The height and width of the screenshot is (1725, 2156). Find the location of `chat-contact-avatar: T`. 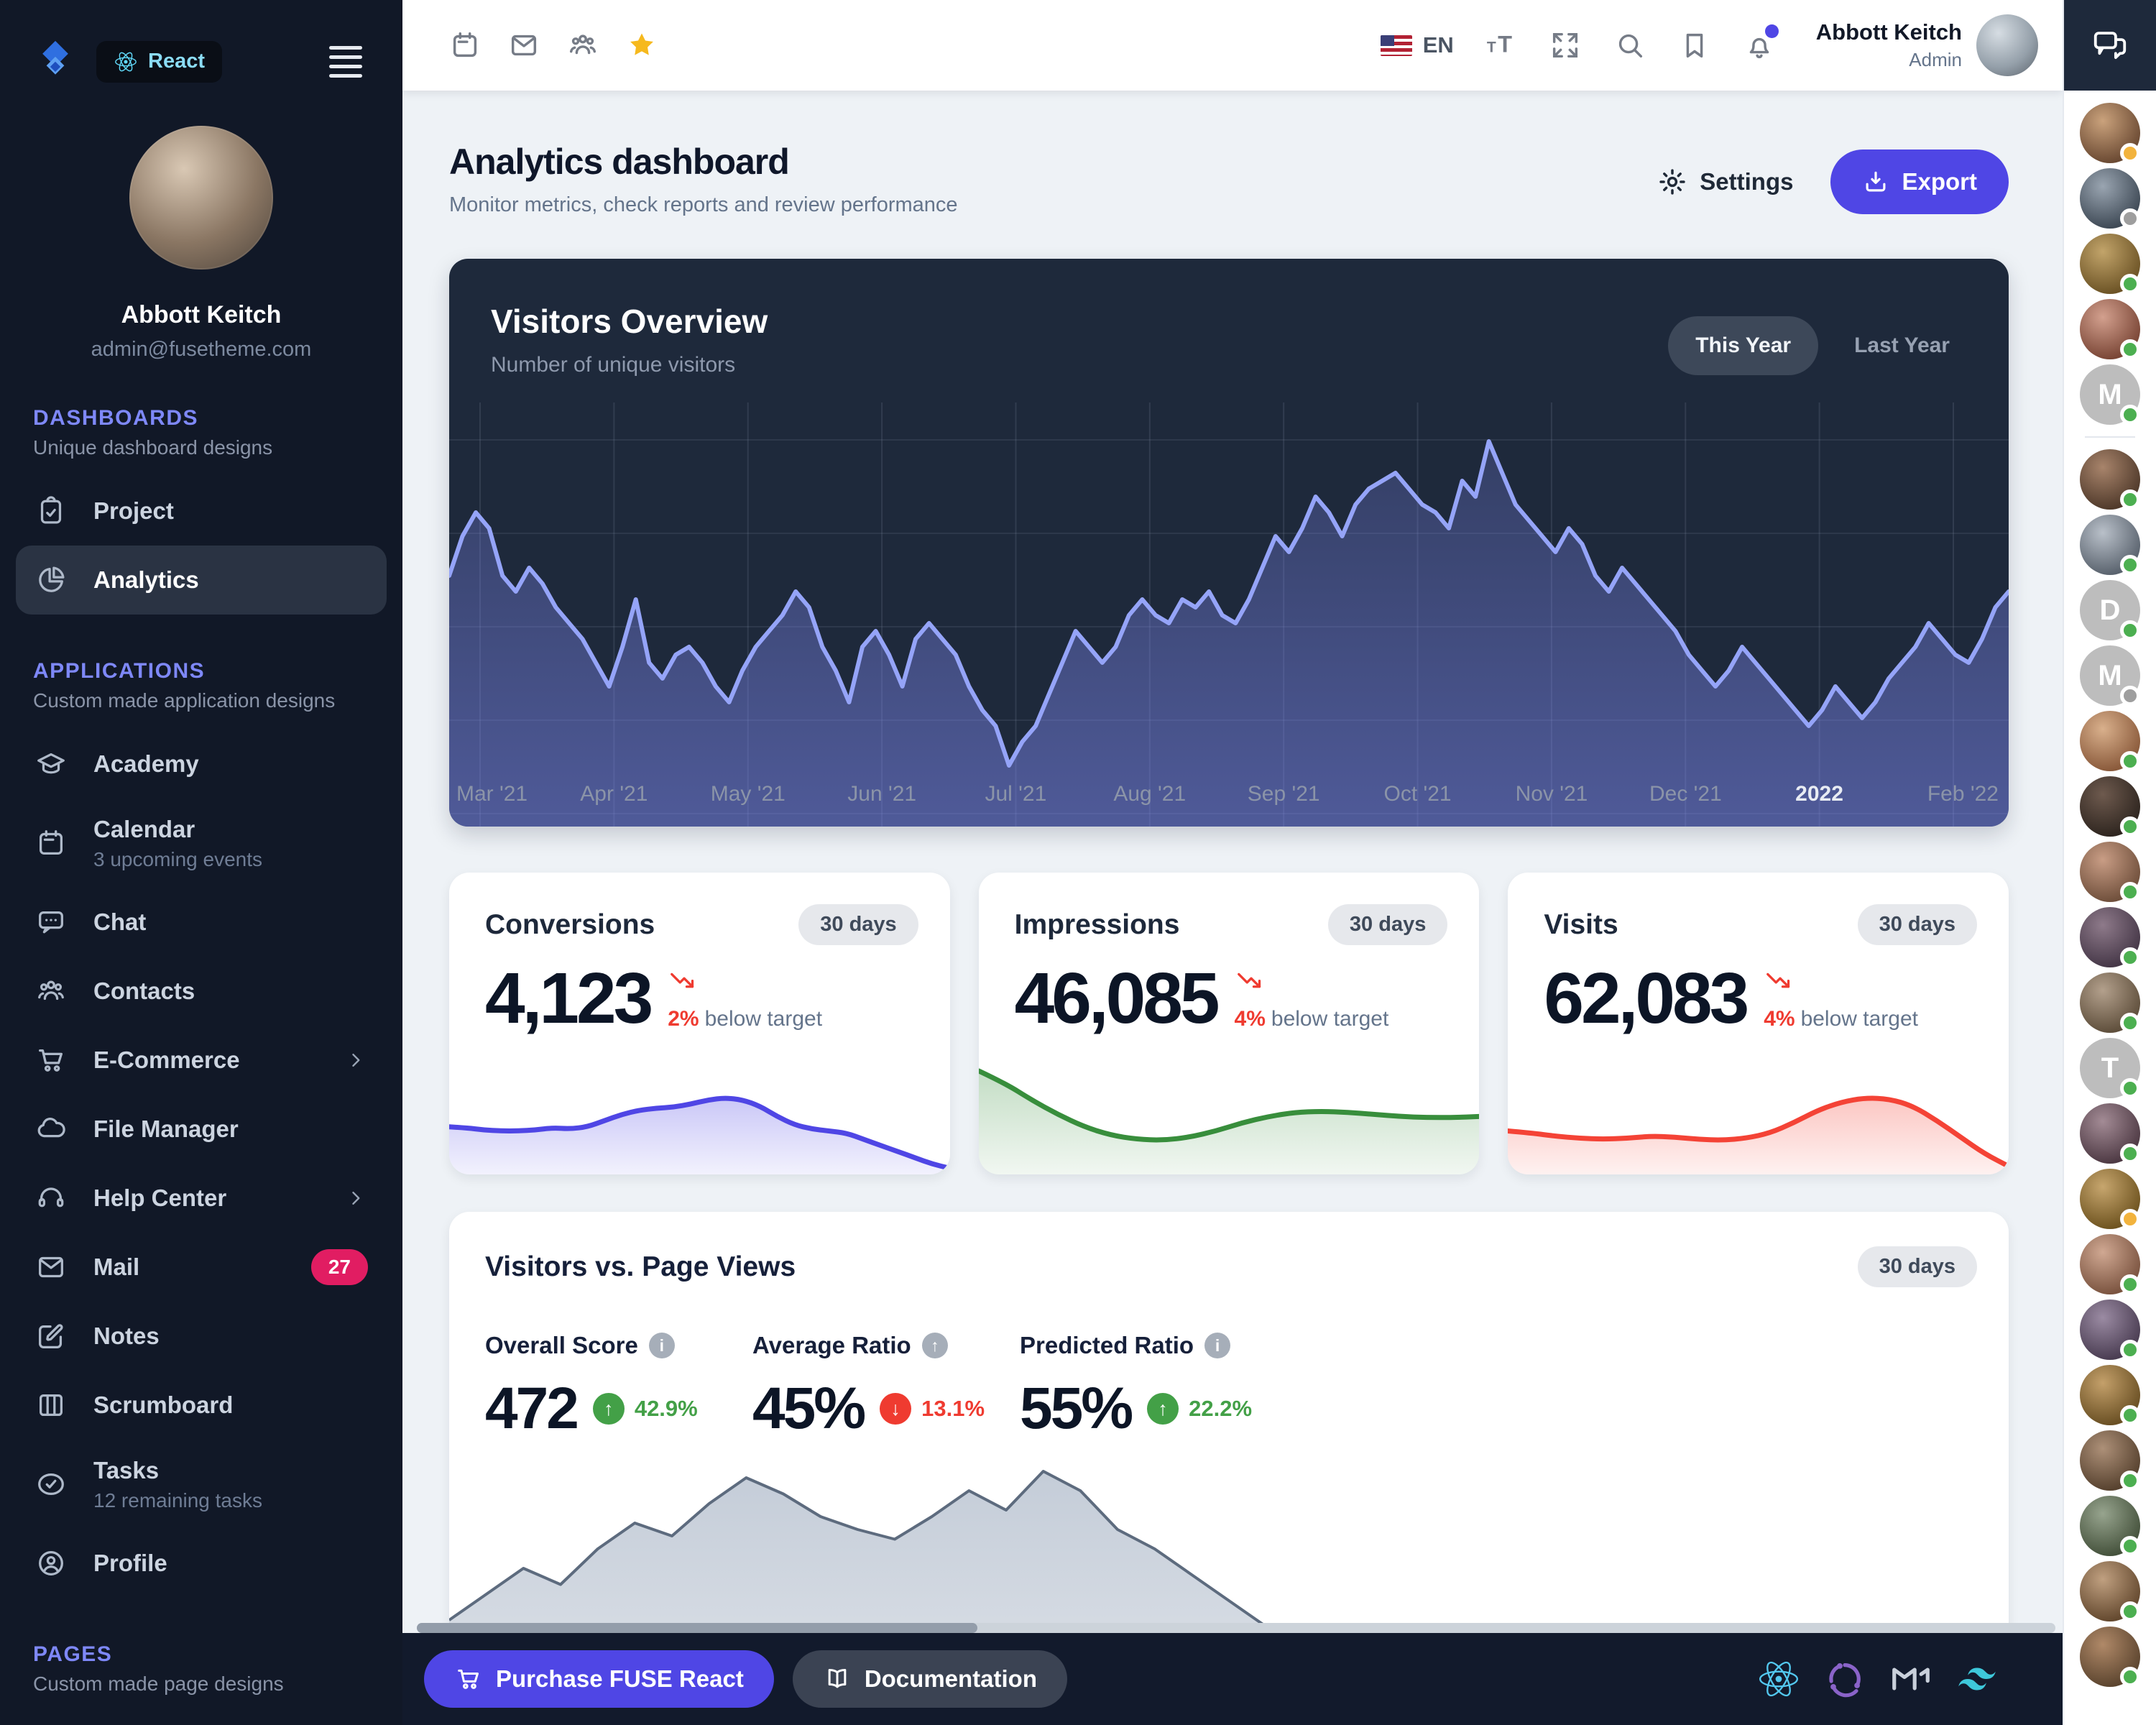

chat-contact-avatar: T is located at coordinates (2110, 1068).